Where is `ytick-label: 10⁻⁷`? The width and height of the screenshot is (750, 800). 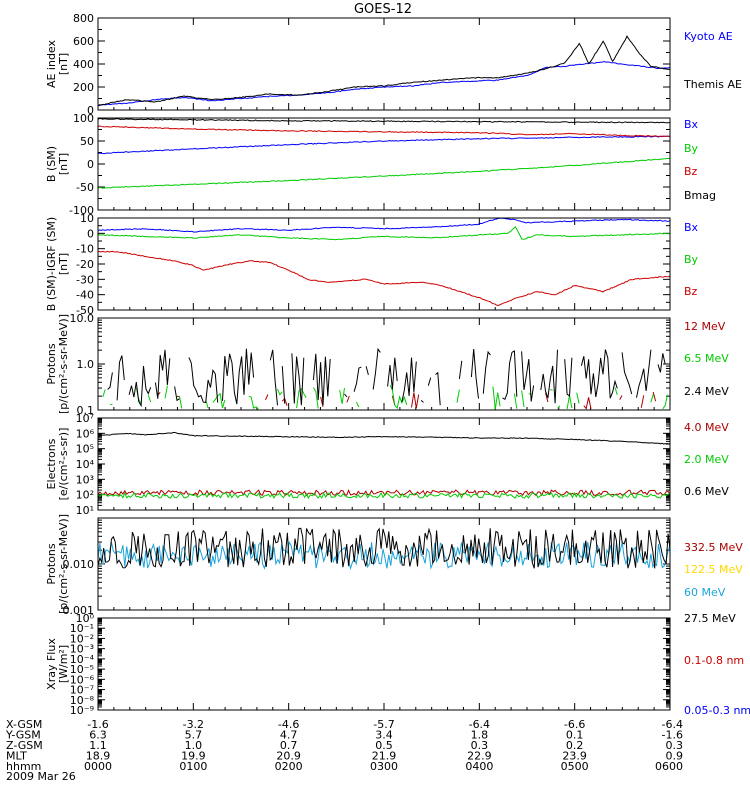
ytick-label: 10⁻⁷ is located at coordinates (82, 690).